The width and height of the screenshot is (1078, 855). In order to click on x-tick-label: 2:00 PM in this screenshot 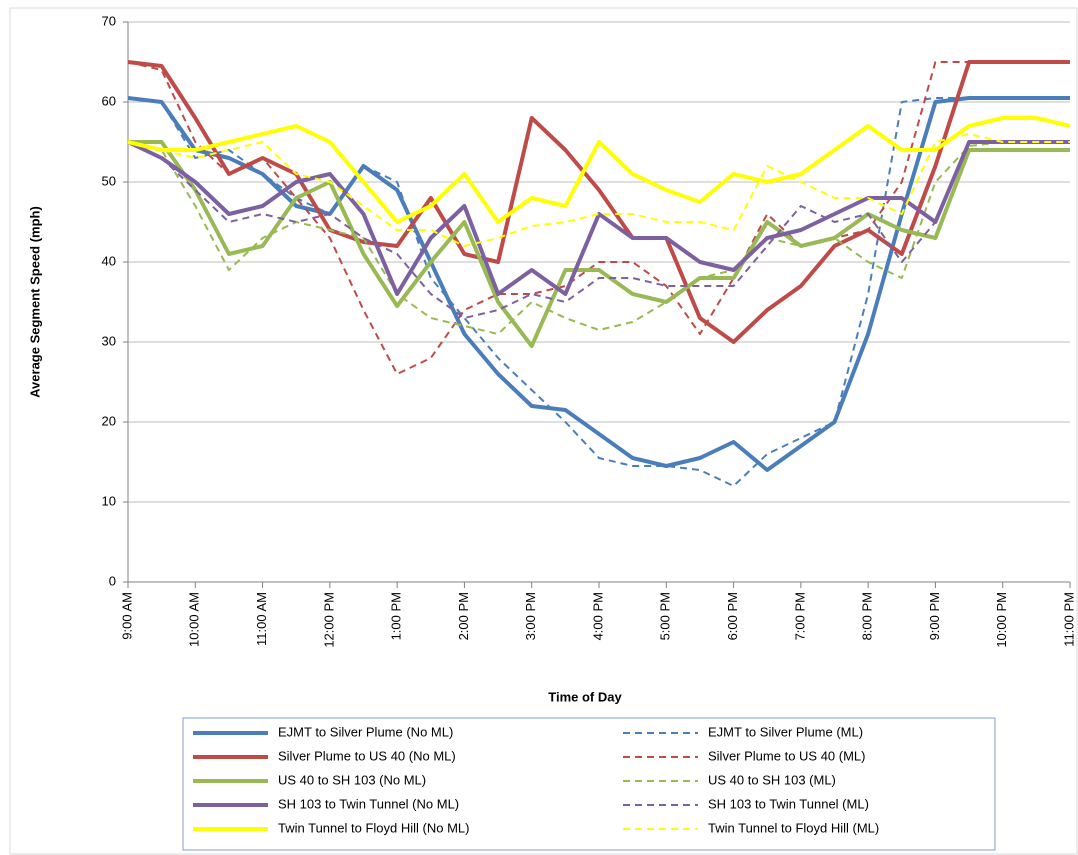, I will do `click(463, 616)`.